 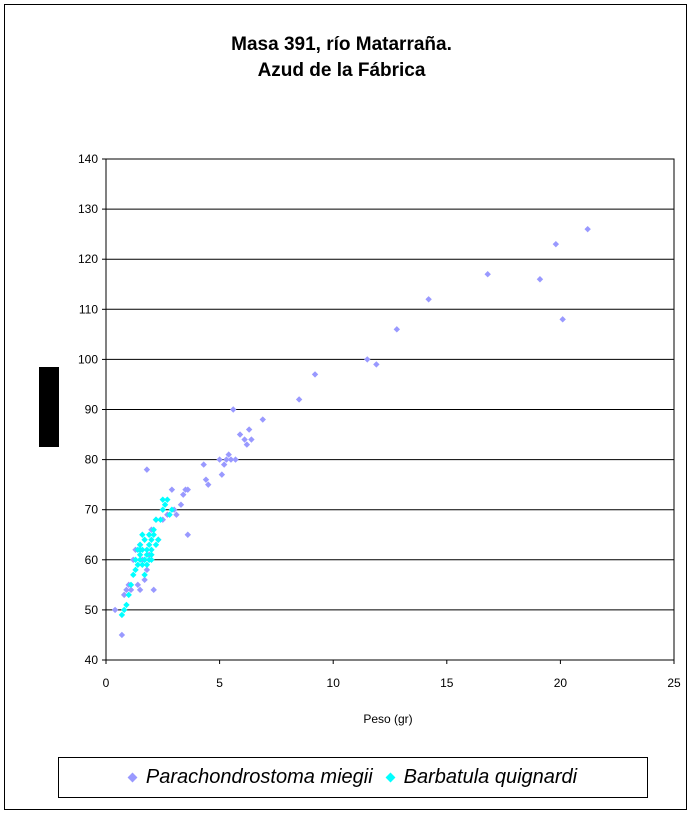 I want to click on y-tick-label: 110, so click(x=88, y=309).